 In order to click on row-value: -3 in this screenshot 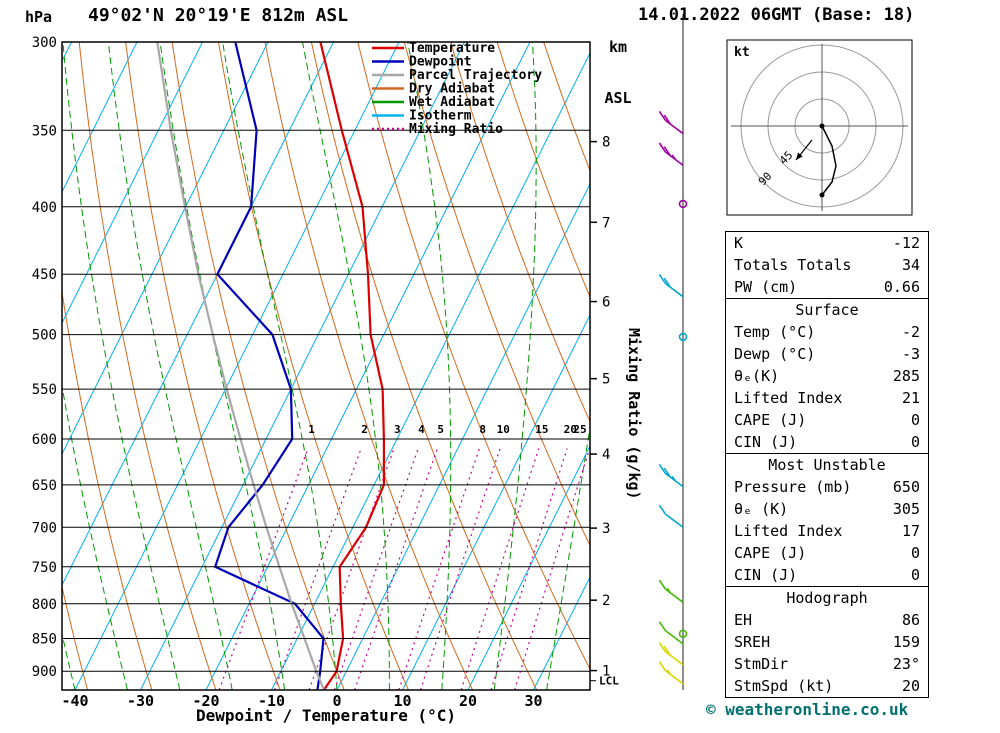, I will do `click(910, 354)`.